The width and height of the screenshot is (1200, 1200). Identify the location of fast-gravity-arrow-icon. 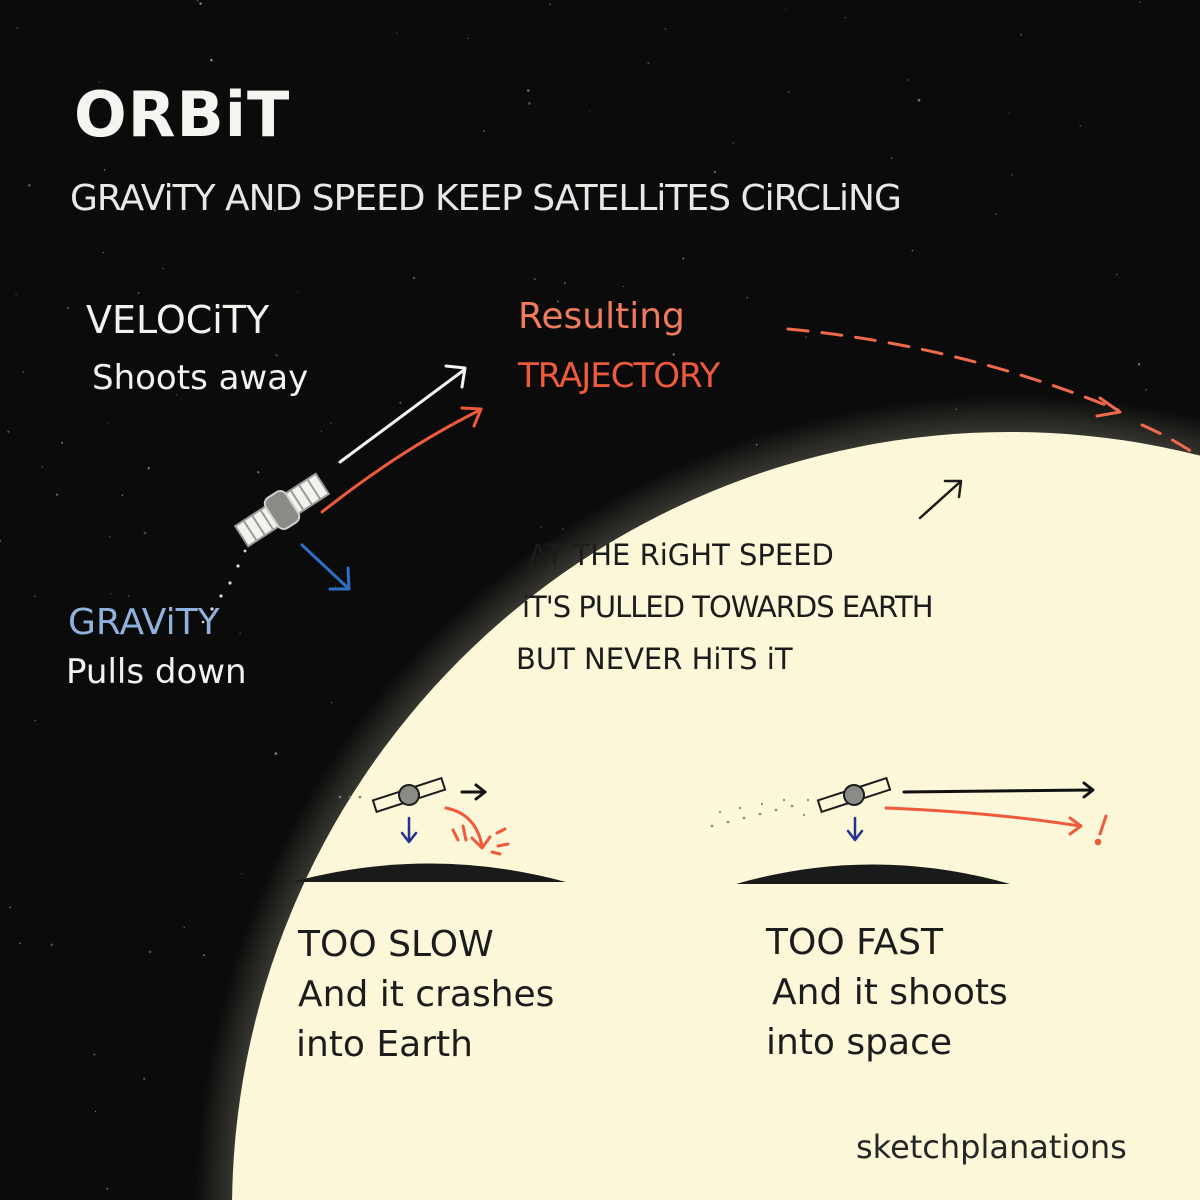
(855, 829).